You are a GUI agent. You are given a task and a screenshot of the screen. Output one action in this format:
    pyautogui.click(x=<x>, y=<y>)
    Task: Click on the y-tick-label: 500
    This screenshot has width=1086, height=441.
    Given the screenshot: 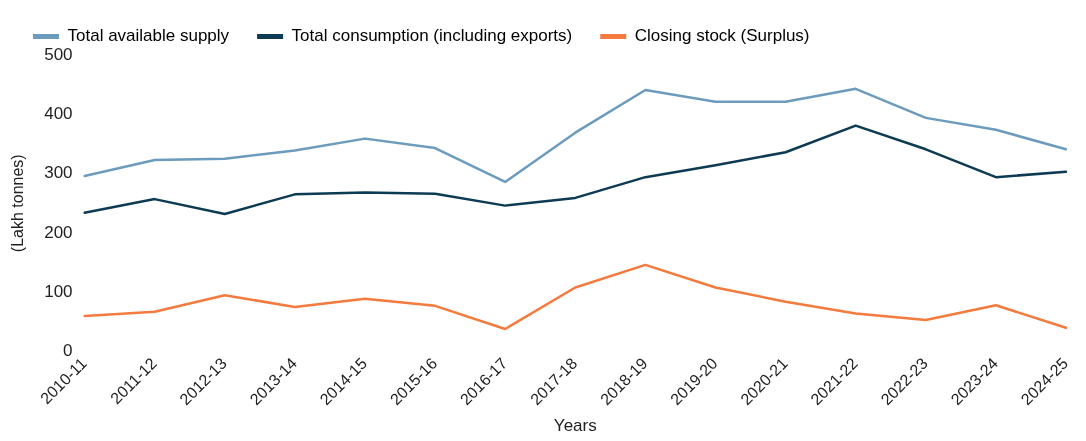 What is the action you would take?
    pyautogui.click(x=58, y=54)
    